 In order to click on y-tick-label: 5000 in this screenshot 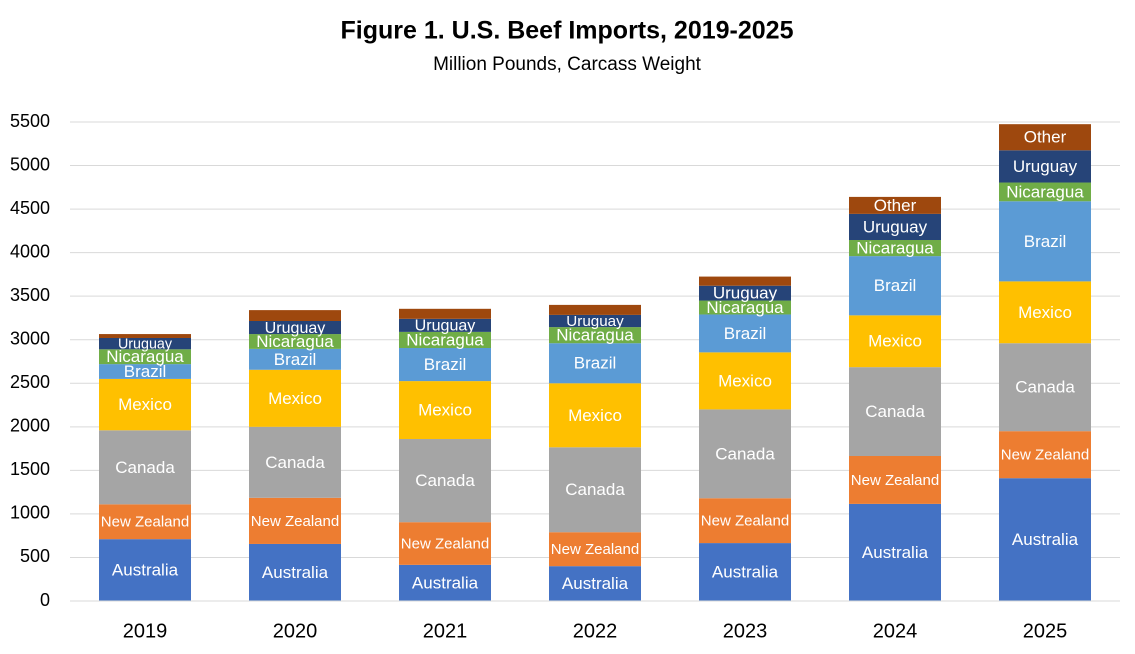, I will do `click(30, 164)`.